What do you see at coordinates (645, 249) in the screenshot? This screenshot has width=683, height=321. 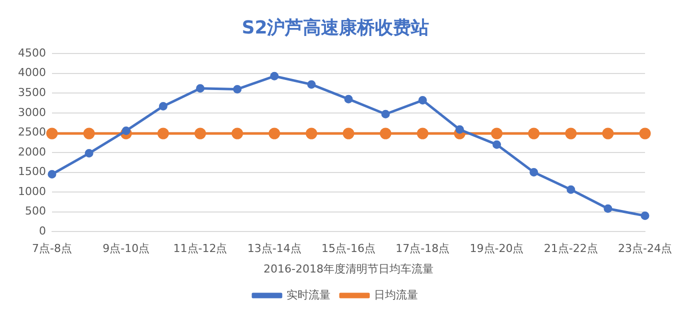 I see `x-tick-label: 23点-24点` at bounding box center [645, 249].